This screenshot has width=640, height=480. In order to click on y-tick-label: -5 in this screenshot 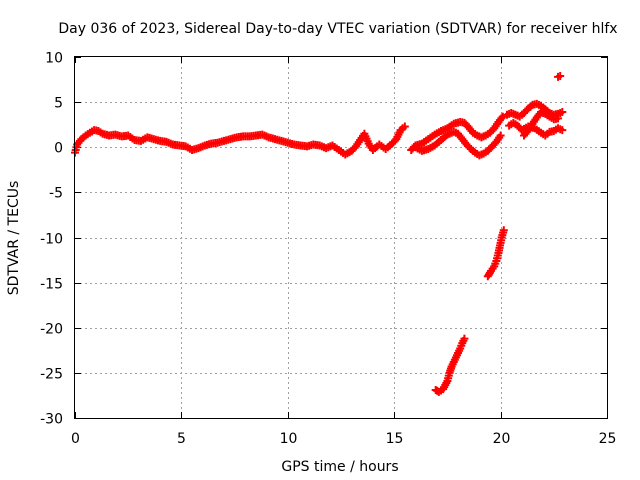, I will do `click(56, 194)`.